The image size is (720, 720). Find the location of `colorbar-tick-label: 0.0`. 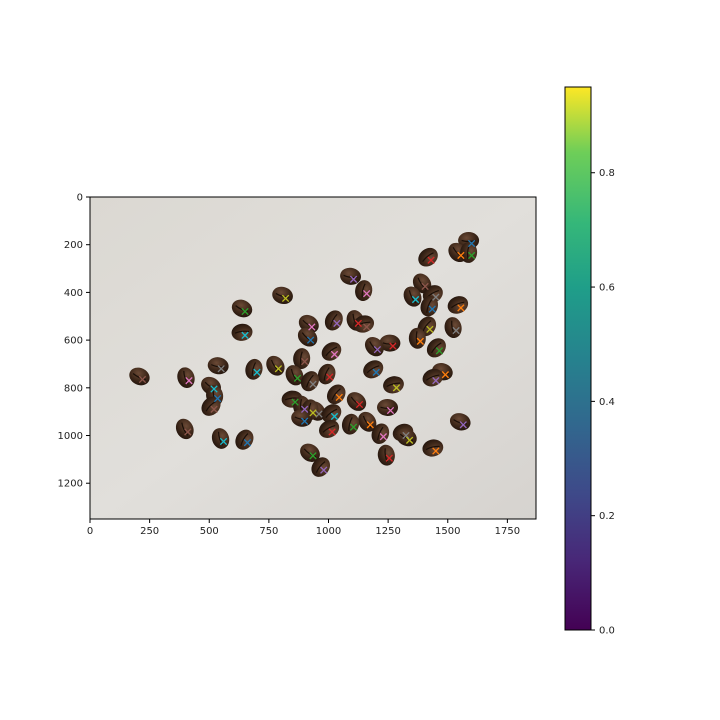

colorbar-tick-label: 0.0 is located at coordinates (607, 631).